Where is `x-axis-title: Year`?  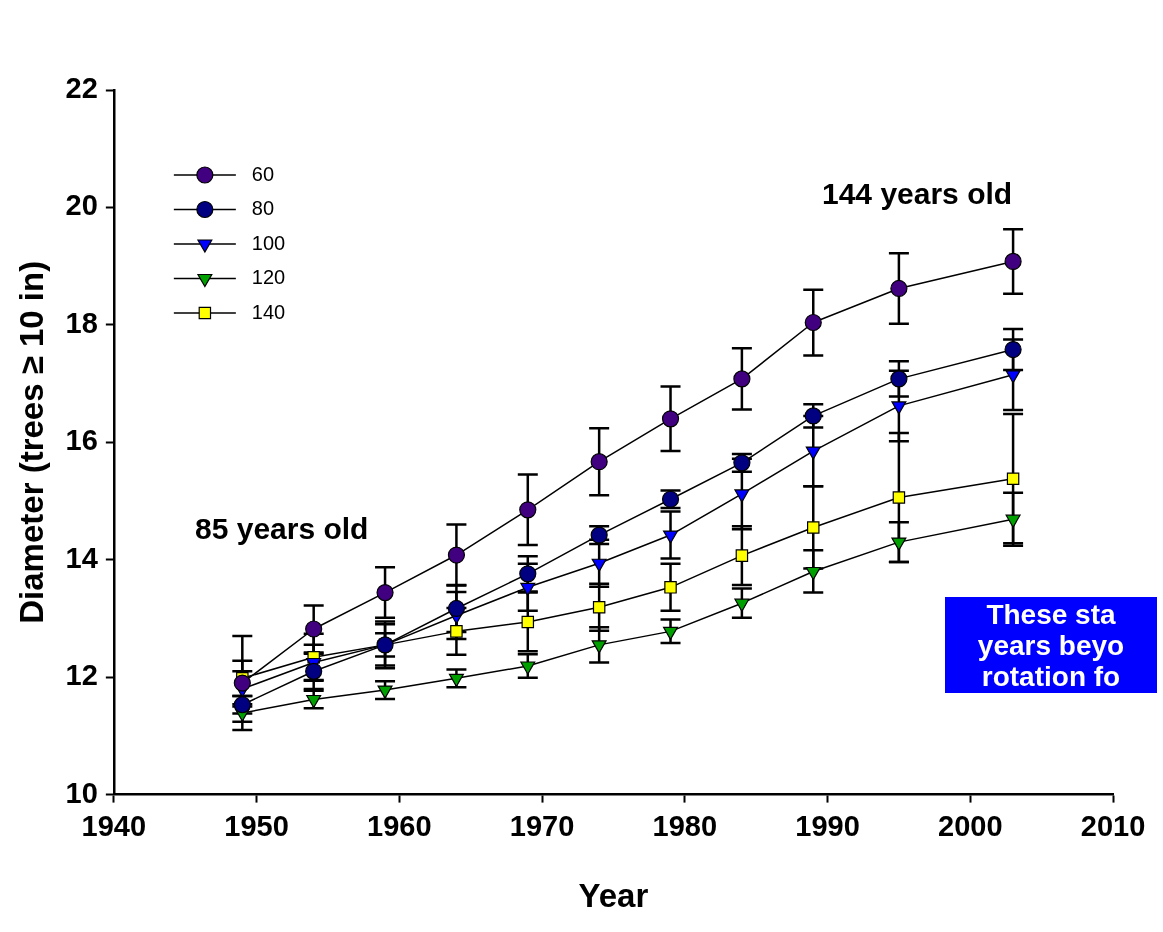 x-axis-title: Year is located at coordinates (613, 896).